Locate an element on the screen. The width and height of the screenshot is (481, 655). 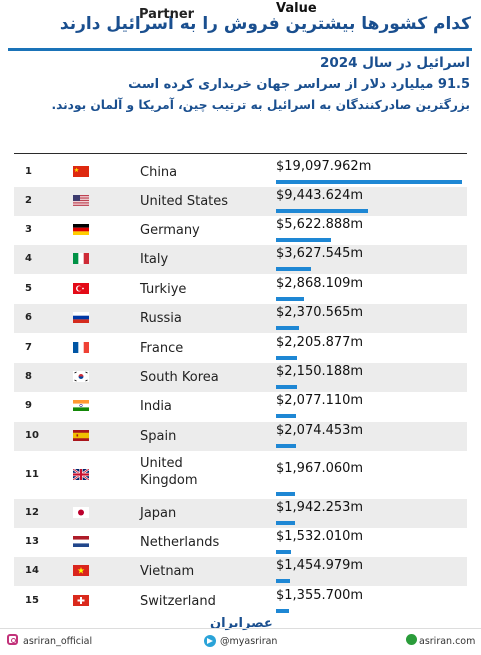
trade-value: $2,150.188m is located at coordinates (320, 371).